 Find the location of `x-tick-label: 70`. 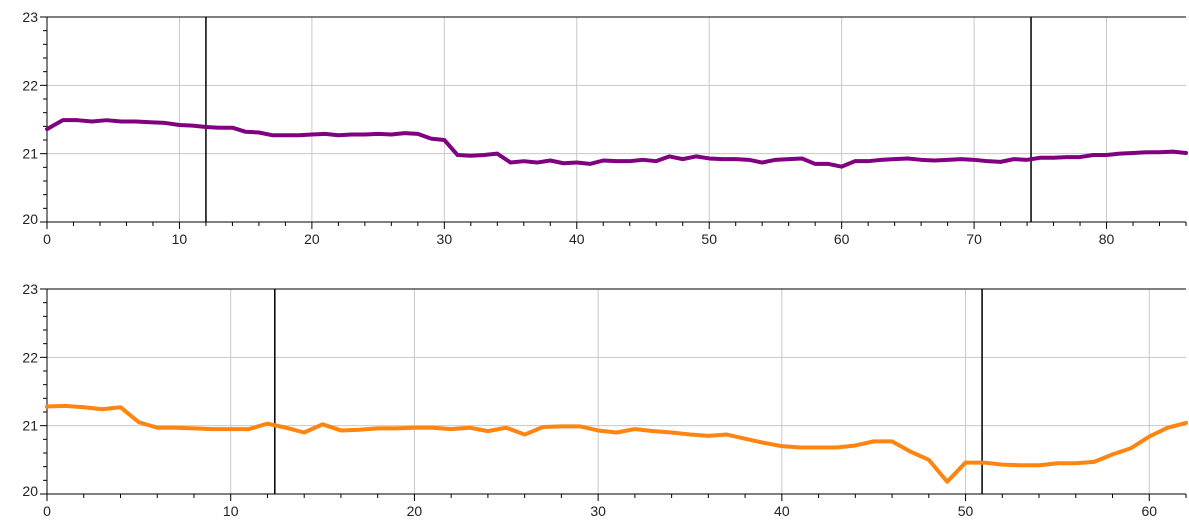

x-tick-label: 70 is located at coordinates (974, 239).